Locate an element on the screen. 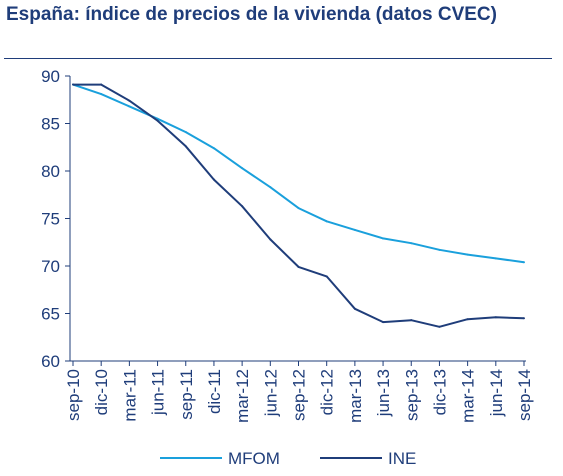  x-tick-label: jun-13 is located at coordinates (383, 393).